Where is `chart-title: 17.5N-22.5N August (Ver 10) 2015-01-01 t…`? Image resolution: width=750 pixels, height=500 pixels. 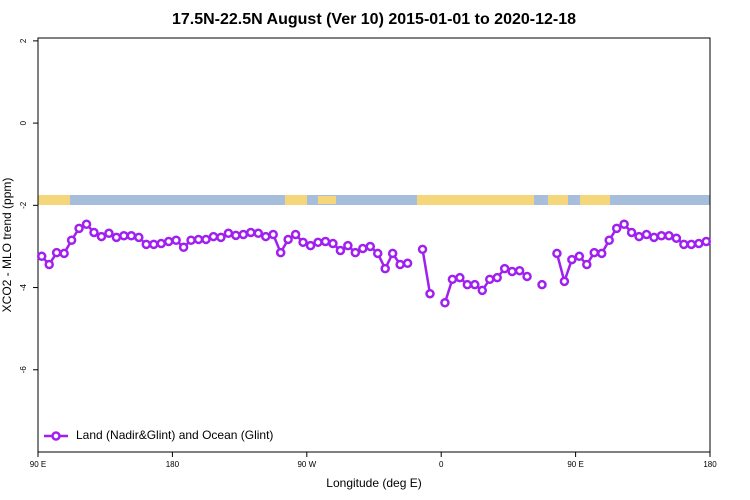
chart-title: 17.5N-22.5N August (Ver 10) 2015-01-01 t… is located at coordinates (374, 19).